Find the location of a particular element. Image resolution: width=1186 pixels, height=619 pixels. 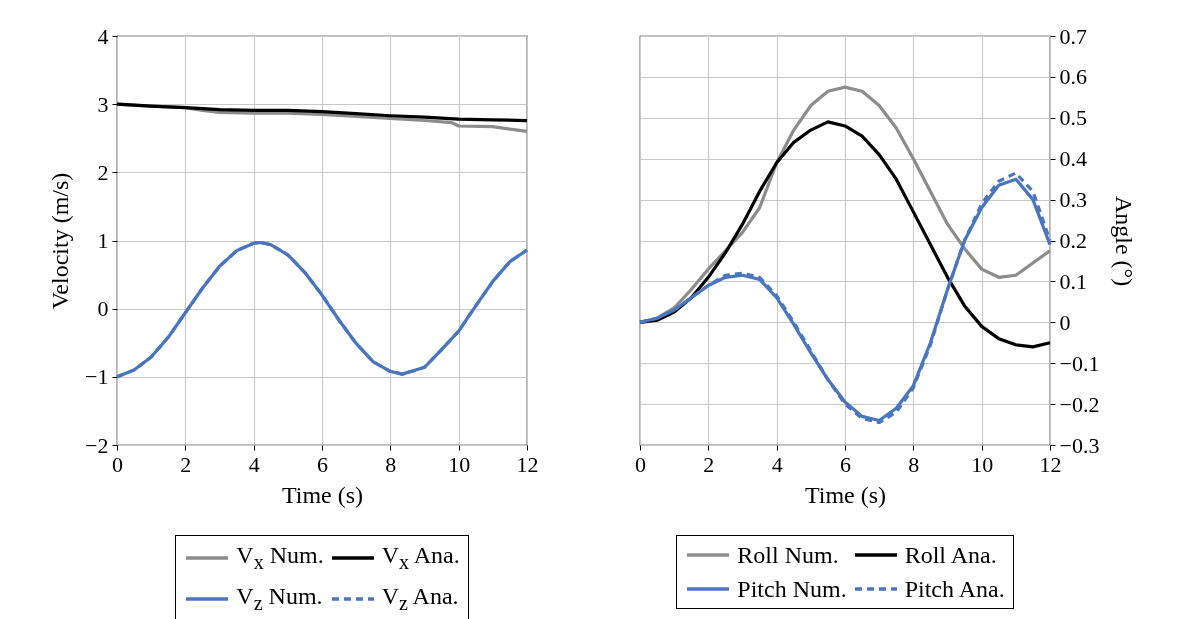

y2-tick-label: −0.1 is located at coordinates (1079, 363).